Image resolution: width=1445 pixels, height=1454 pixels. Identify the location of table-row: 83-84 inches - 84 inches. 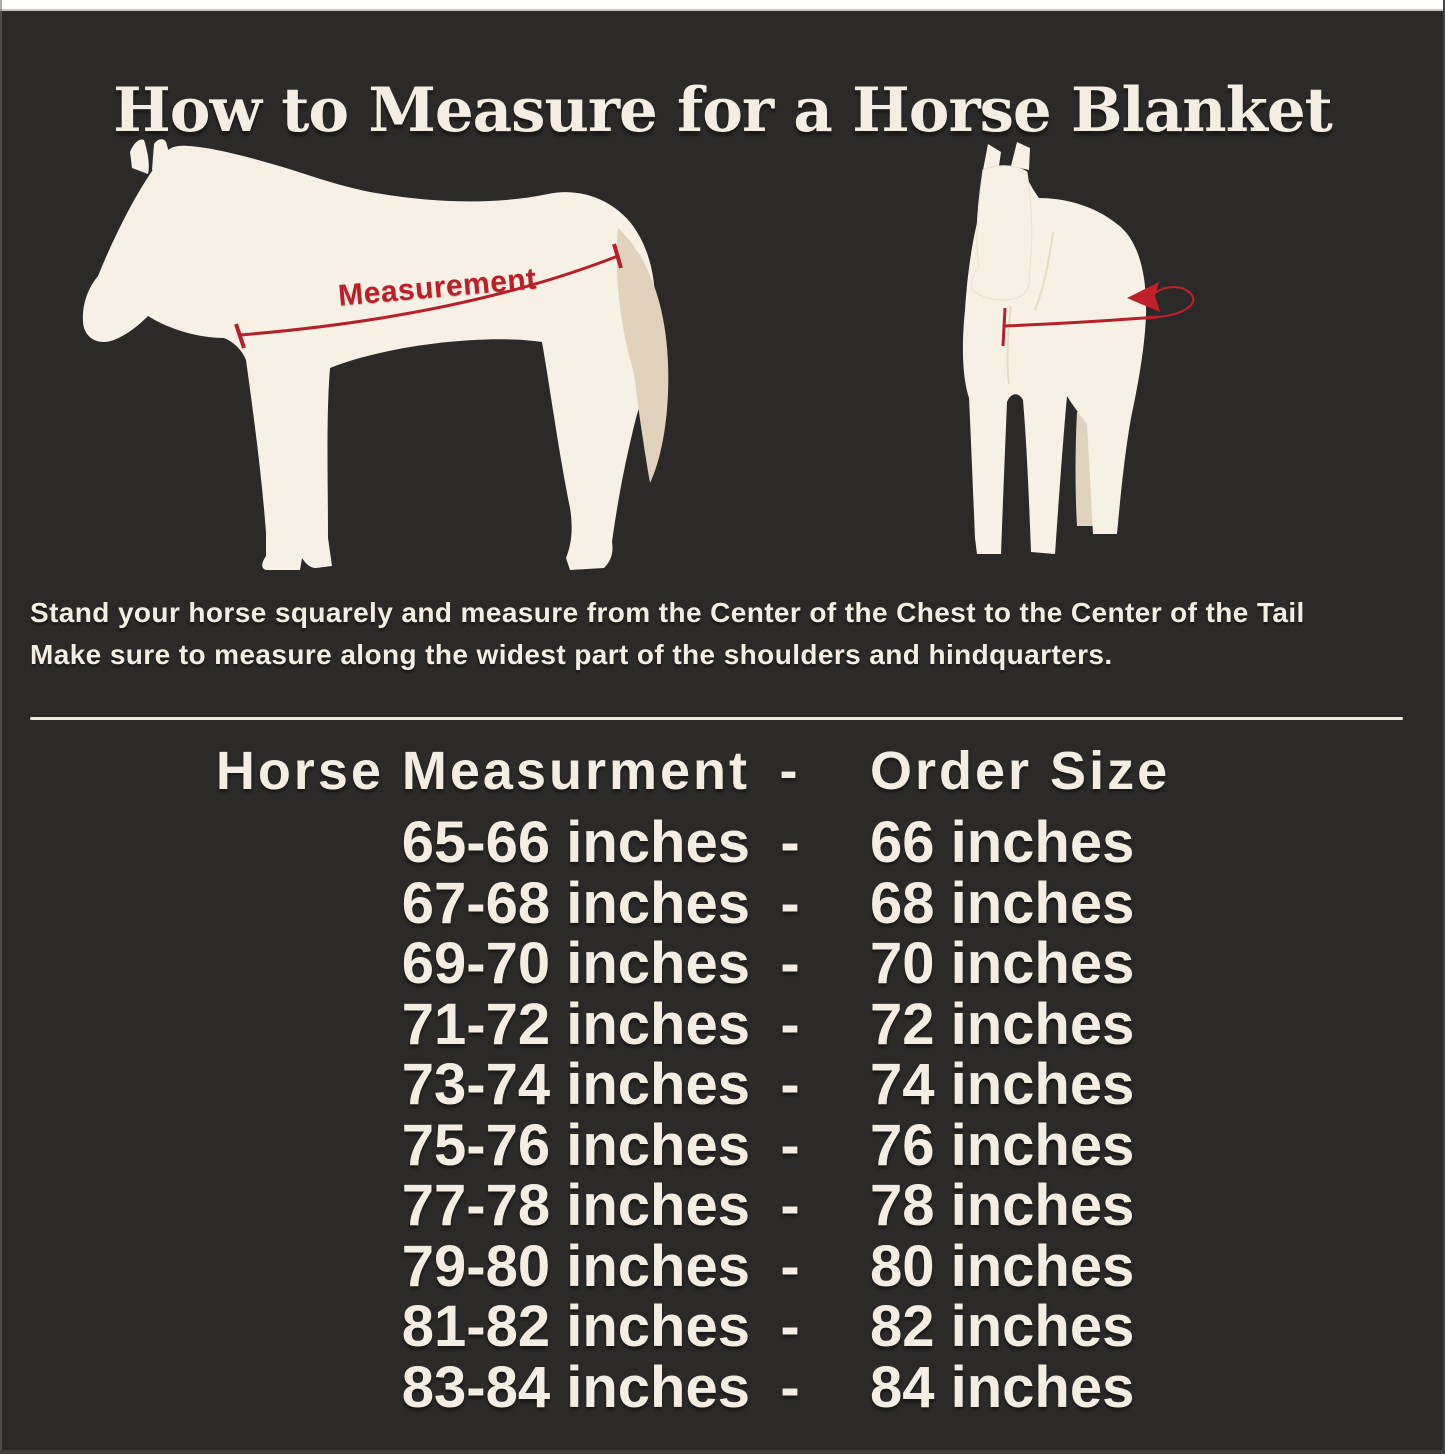
(722, 1387).